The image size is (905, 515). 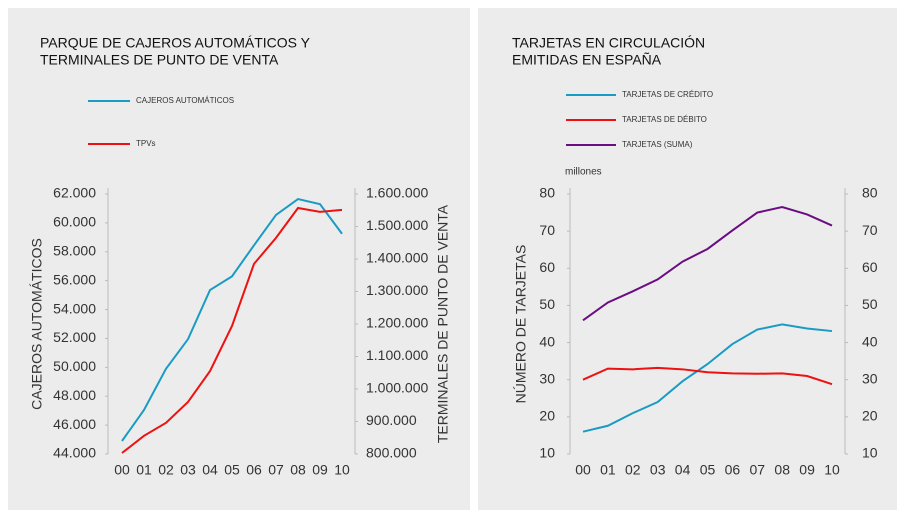 I want to click on y-tick-label: 10, so click(x=547, y=453).